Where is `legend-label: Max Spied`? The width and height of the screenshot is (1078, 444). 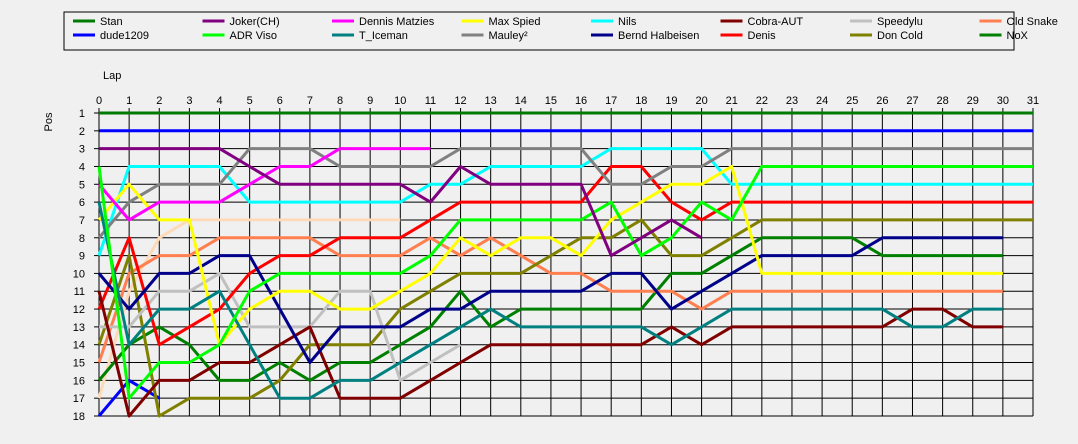 legend-label: Max Spied is located at coordinates (515, 22).